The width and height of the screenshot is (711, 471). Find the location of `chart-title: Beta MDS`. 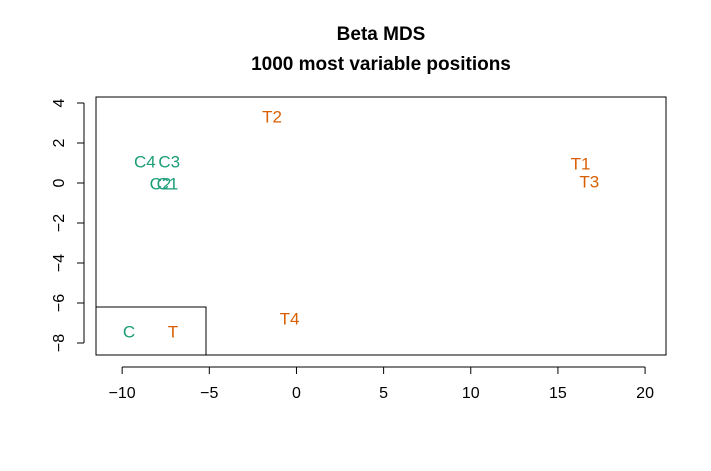

chart-title: Beta MDS is located at coordinates (381, 34).